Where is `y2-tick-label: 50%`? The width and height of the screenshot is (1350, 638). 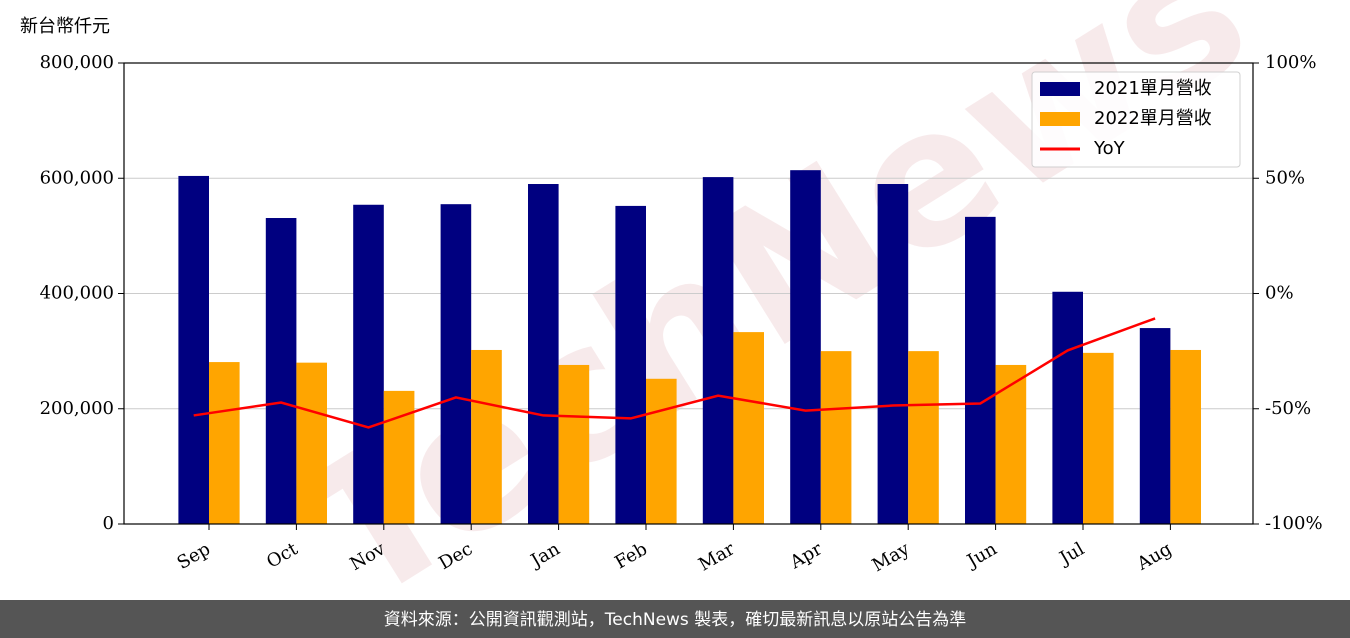
y2-tick-label: 50% is located at coordinates (1285, 177).